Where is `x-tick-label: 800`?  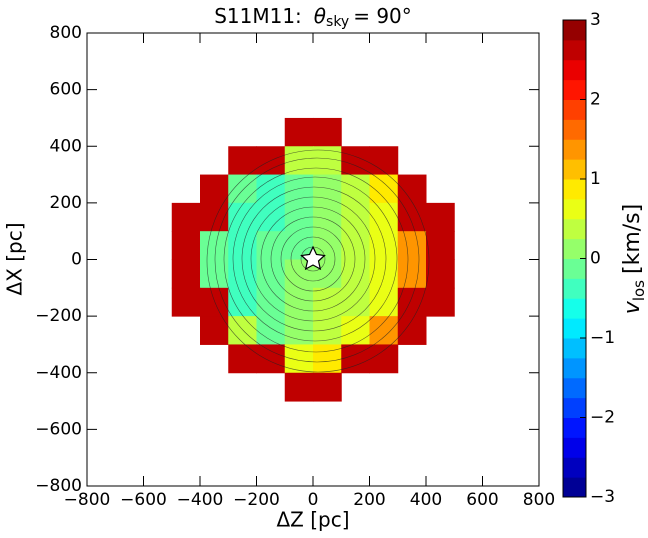
x-tick-label: 800 is located at coordinates (539, 500).